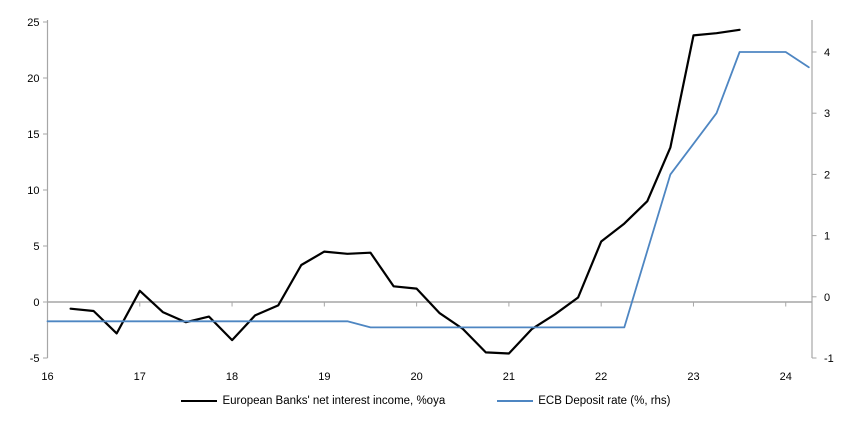 This screenshot has width=852, height=427. I want to click on left-axis-tick-label: 5, so click(36, 247).